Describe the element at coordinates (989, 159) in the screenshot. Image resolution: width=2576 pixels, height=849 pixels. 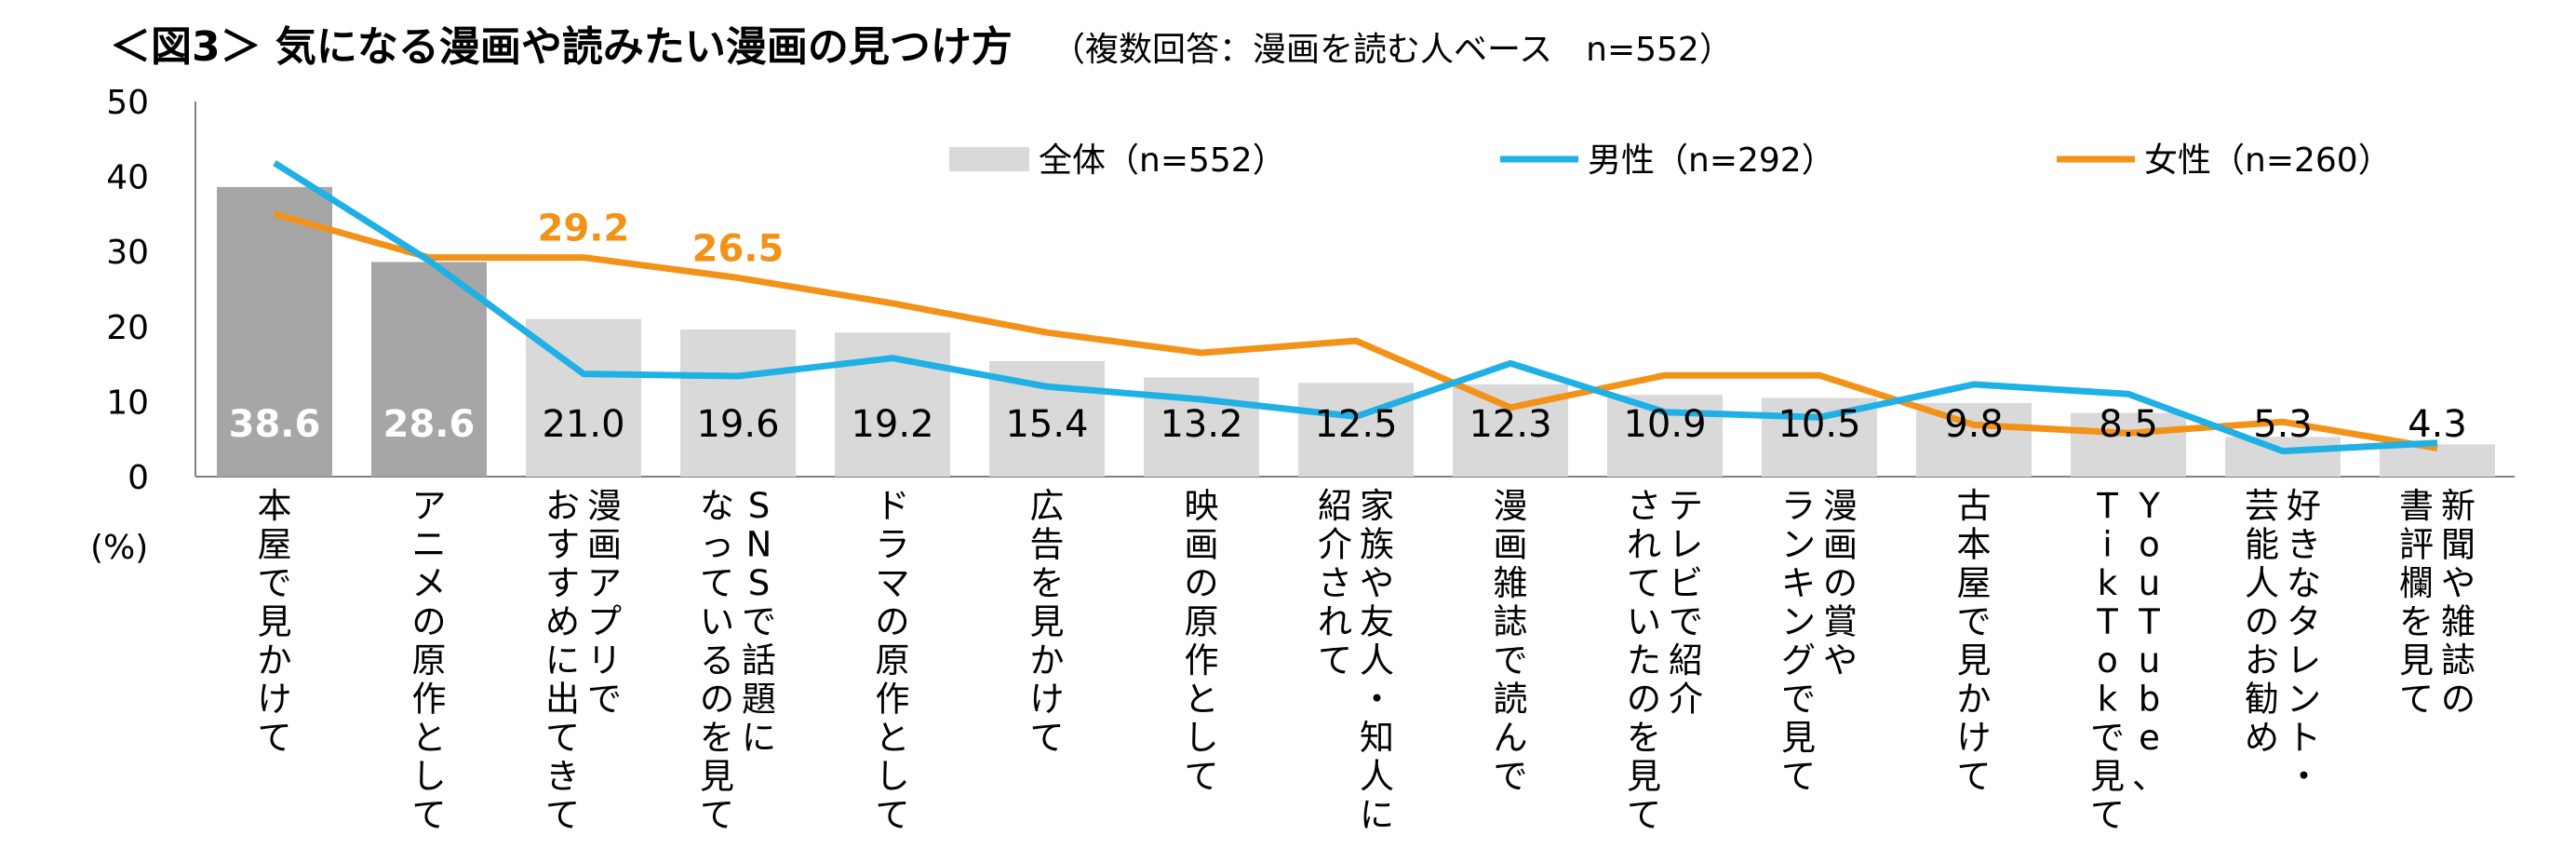
I see `legend-swatch-all` at that location.